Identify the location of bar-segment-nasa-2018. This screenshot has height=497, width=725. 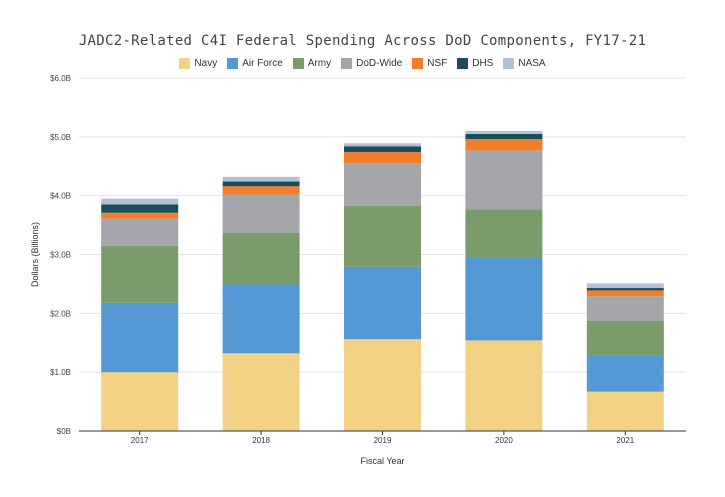
(261, 179).